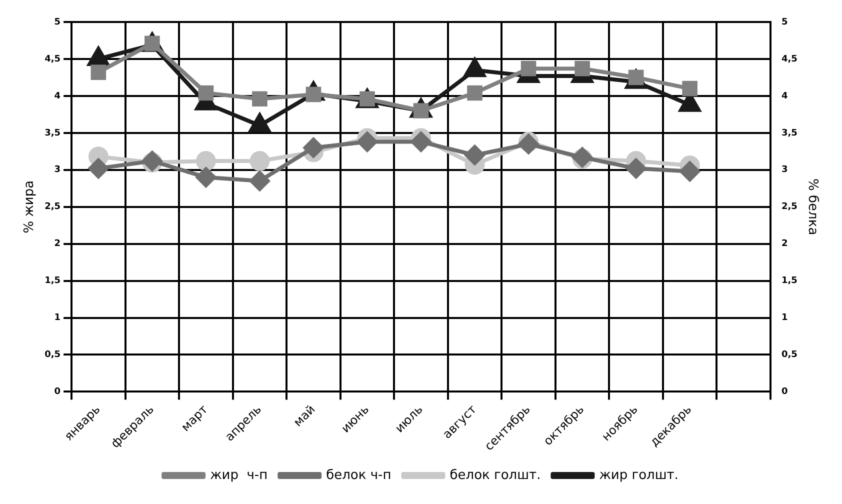 The height and width of the screenshot is (504, 842). I want to click on y2-tick-label: 2, so click(784, 244).